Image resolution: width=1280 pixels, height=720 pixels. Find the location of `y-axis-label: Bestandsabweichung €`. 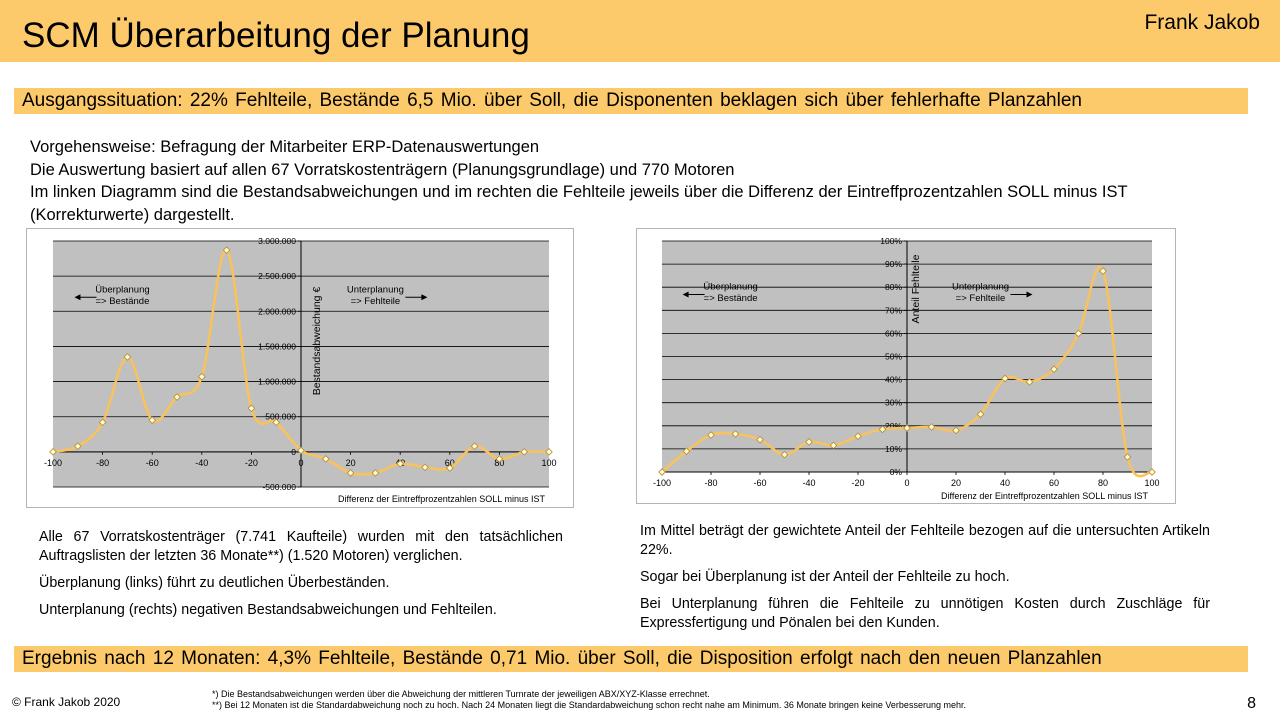

y-axis-label: Bestandsabweichung € is located at coordinates (317, 341).